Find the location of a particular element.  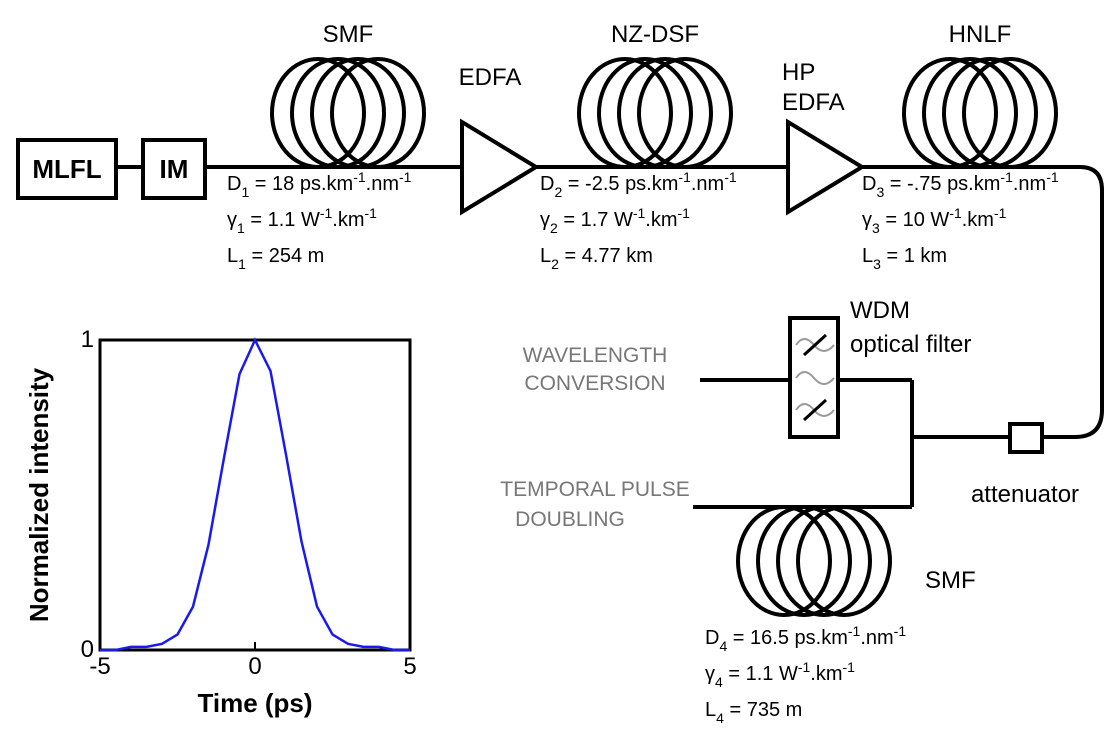

plot-frame is located at coordinates (255, 495).